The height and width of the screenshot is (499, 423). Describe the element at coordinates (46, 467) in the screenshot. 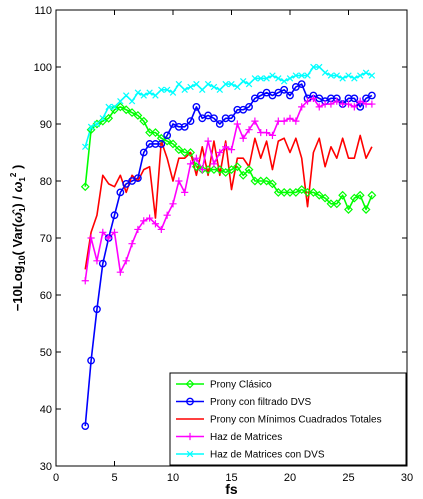

I see `y-tick-label: 30` at that location.